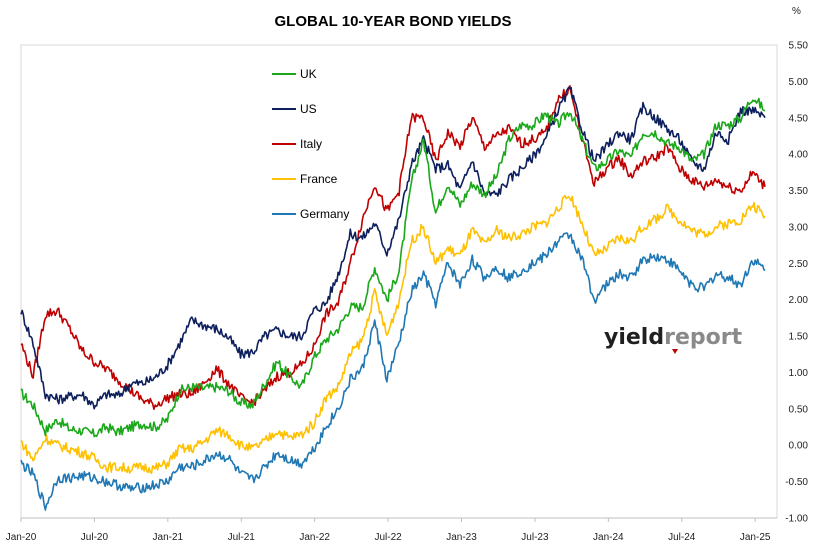  Describe the element at coordinates (461, 537) in the screenshot. I see `x-tick-label: Jan-23` at that location.